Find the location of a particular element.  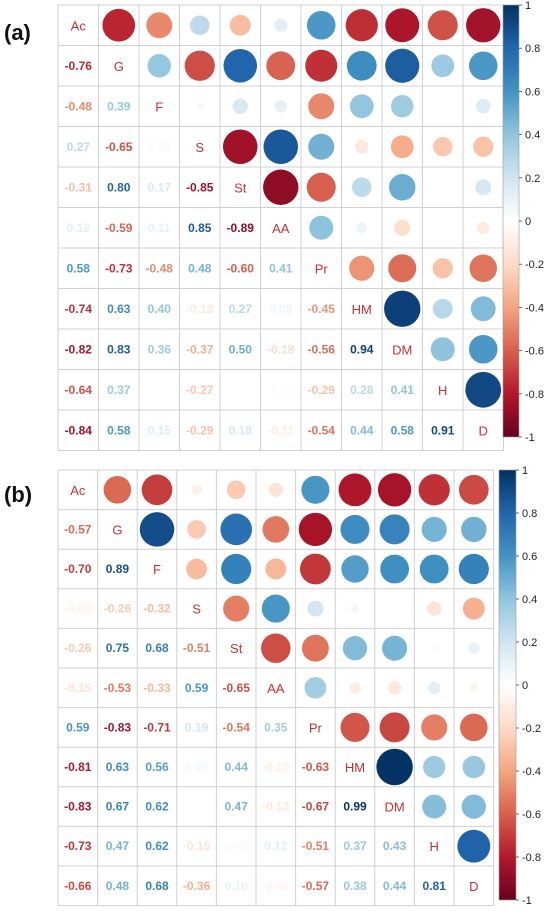

variable-label: S is located at coordinates (196, 609).